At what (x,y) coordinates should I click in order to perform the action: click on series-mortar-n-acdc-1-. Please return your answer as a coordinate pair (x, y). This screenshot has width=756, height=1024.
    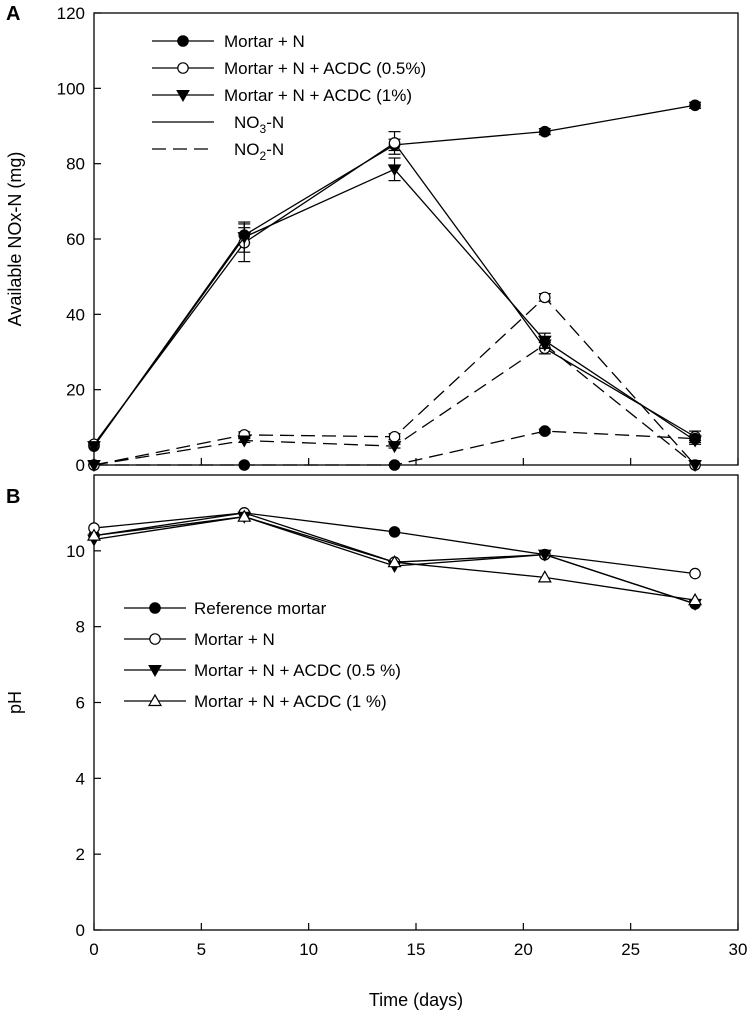
    Looking at the image, I should click on (394, 557).